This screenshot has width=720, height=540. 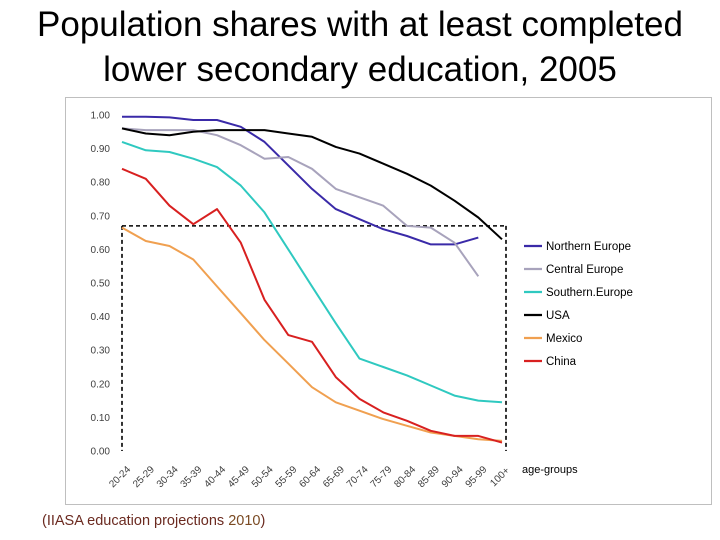 What do you see at coordinates (101, 351) in the screenshot?
I see `y-tick-label: 0.30` at bounding box center [101, 351].